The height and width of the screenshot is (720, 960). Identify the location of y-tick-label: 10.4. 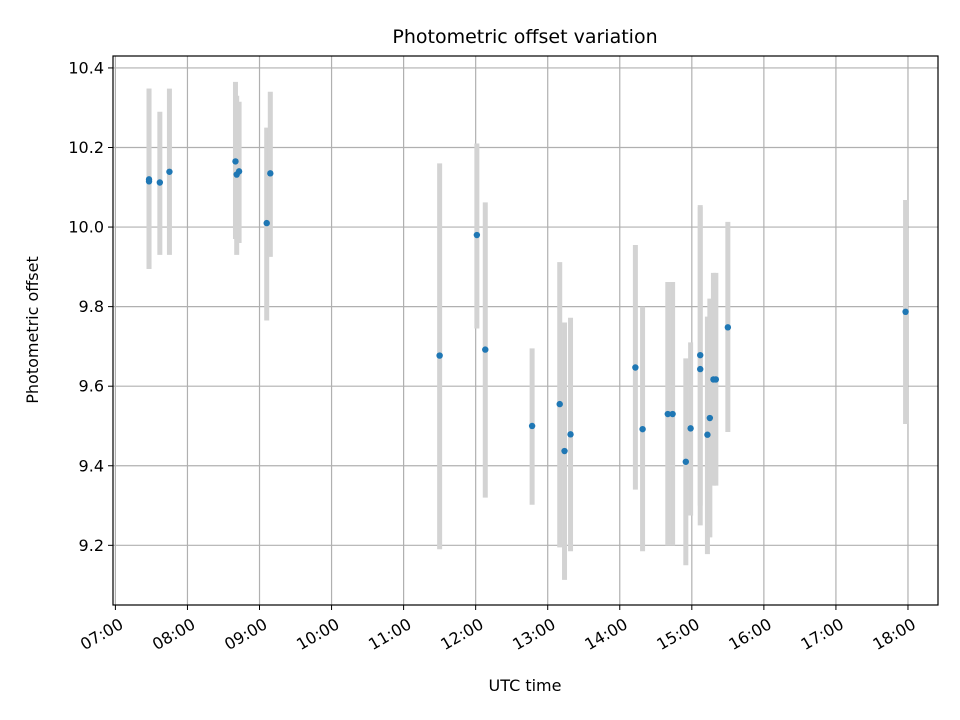
(86, 67).